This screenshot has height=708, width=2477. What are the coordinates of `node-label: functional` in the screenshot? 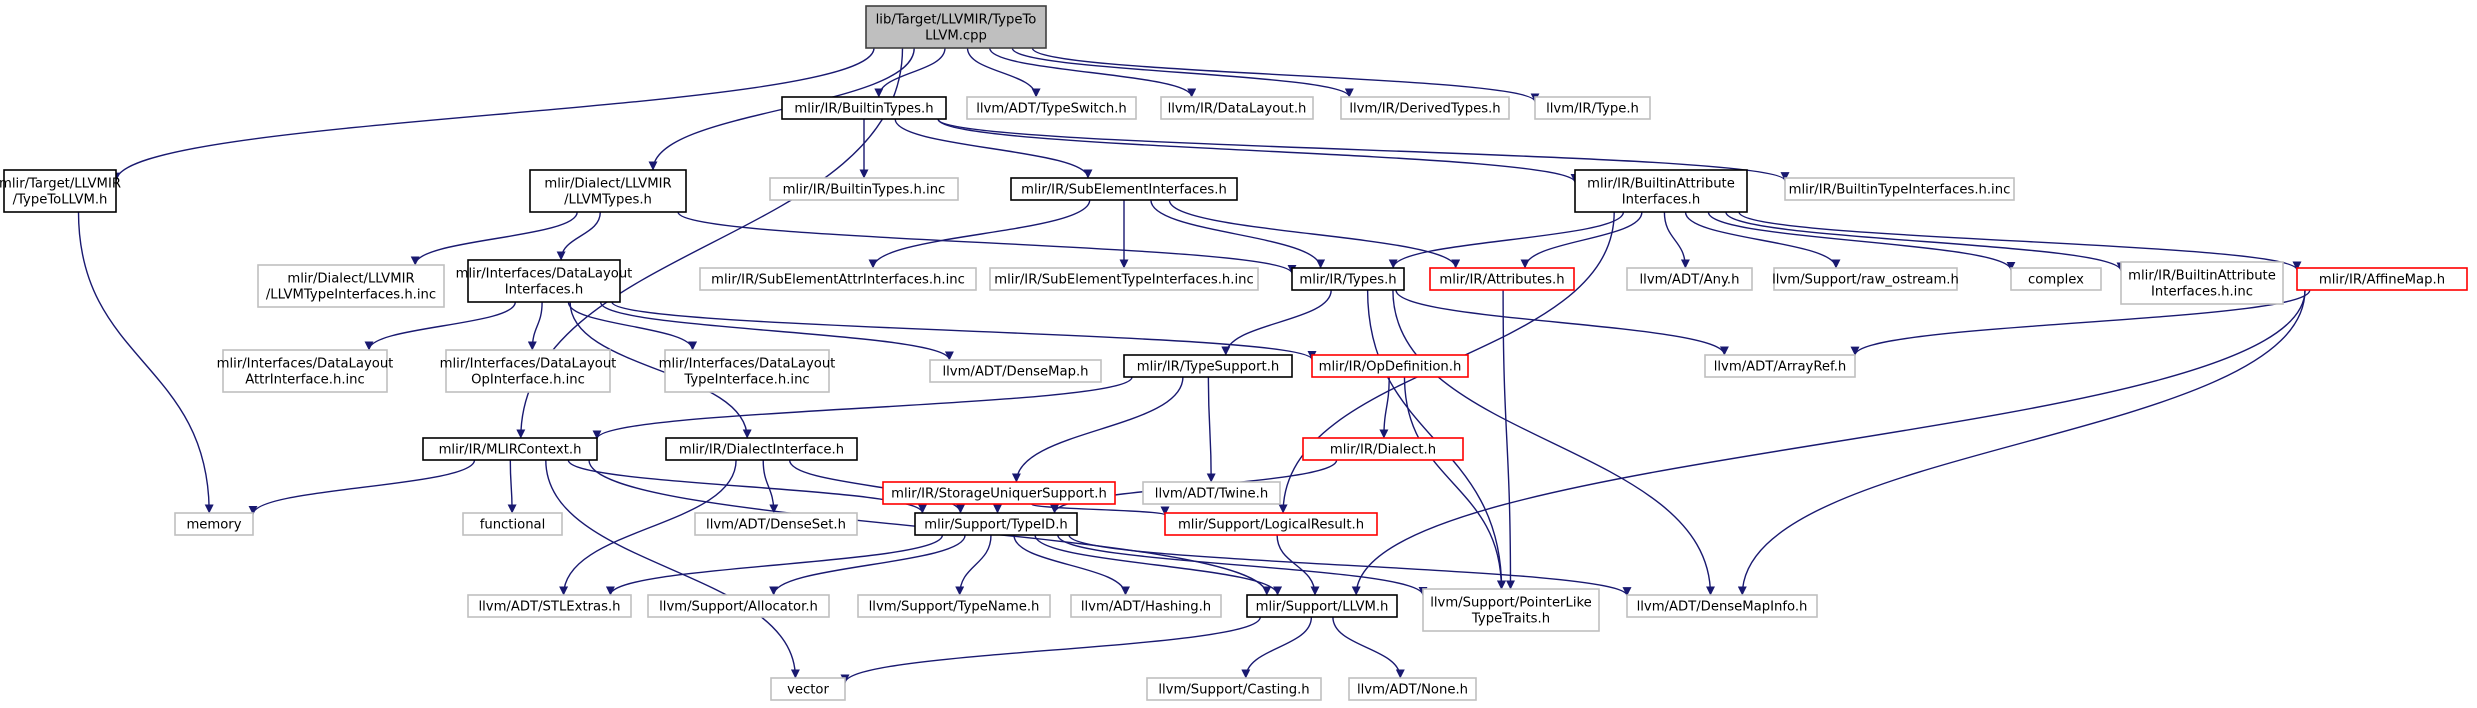 It's located at (513, 525).